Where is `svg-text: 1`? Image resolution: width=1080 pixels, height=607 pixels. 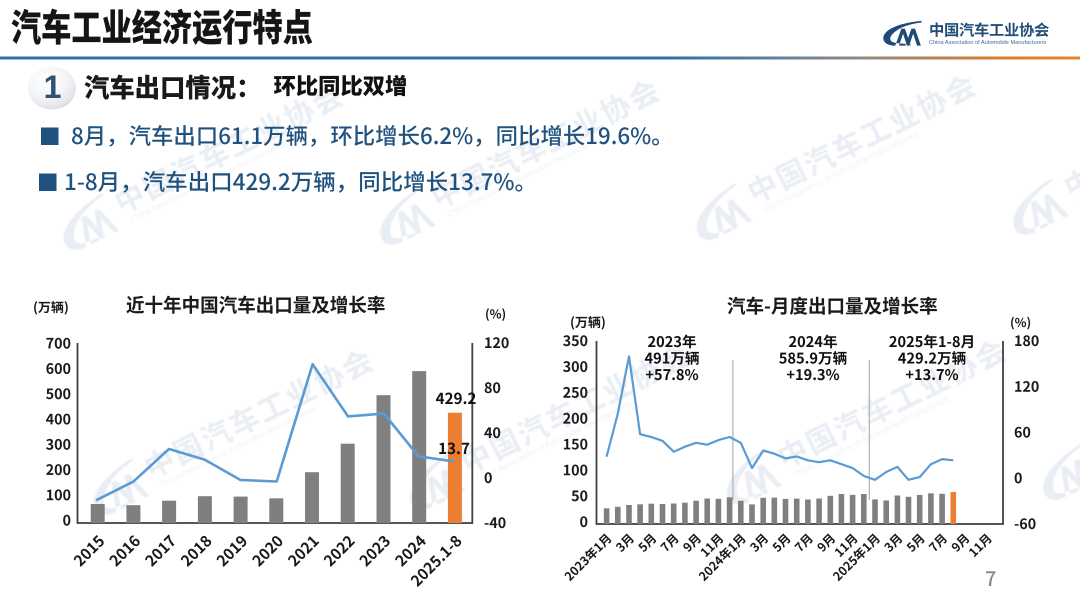 svg-text: 1 is located at coordinates (53, 87).